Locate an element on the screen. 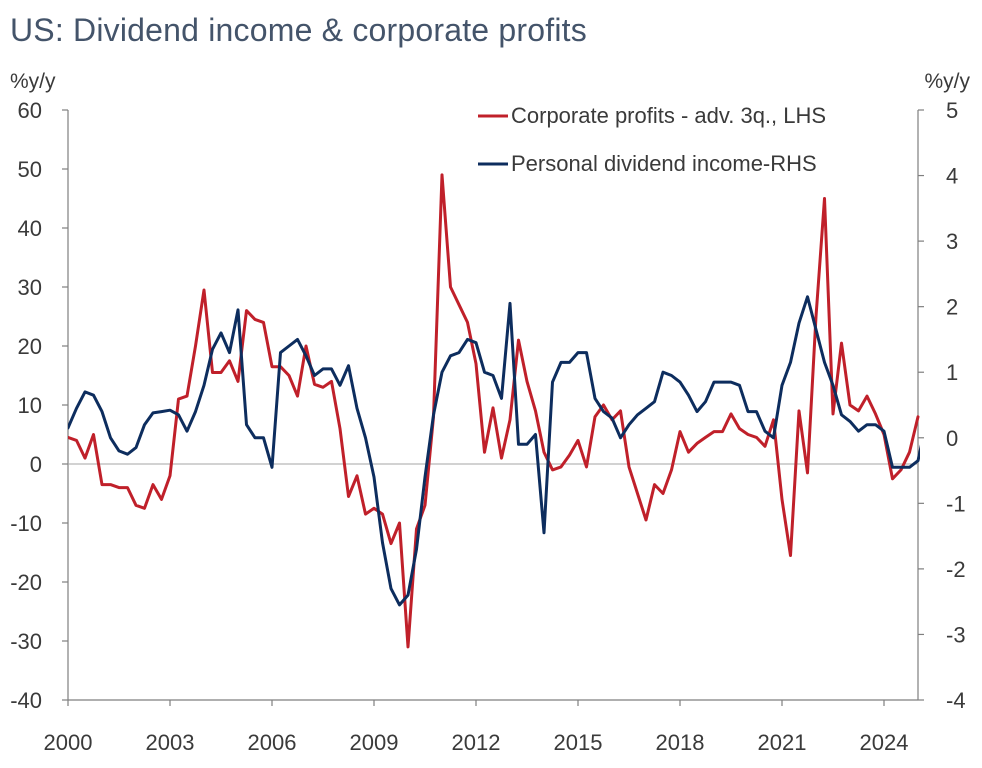 Image resolution: width=982 pixels, height=768 pixels. right-tick-label: 4 is located at coordinates (952, 176).